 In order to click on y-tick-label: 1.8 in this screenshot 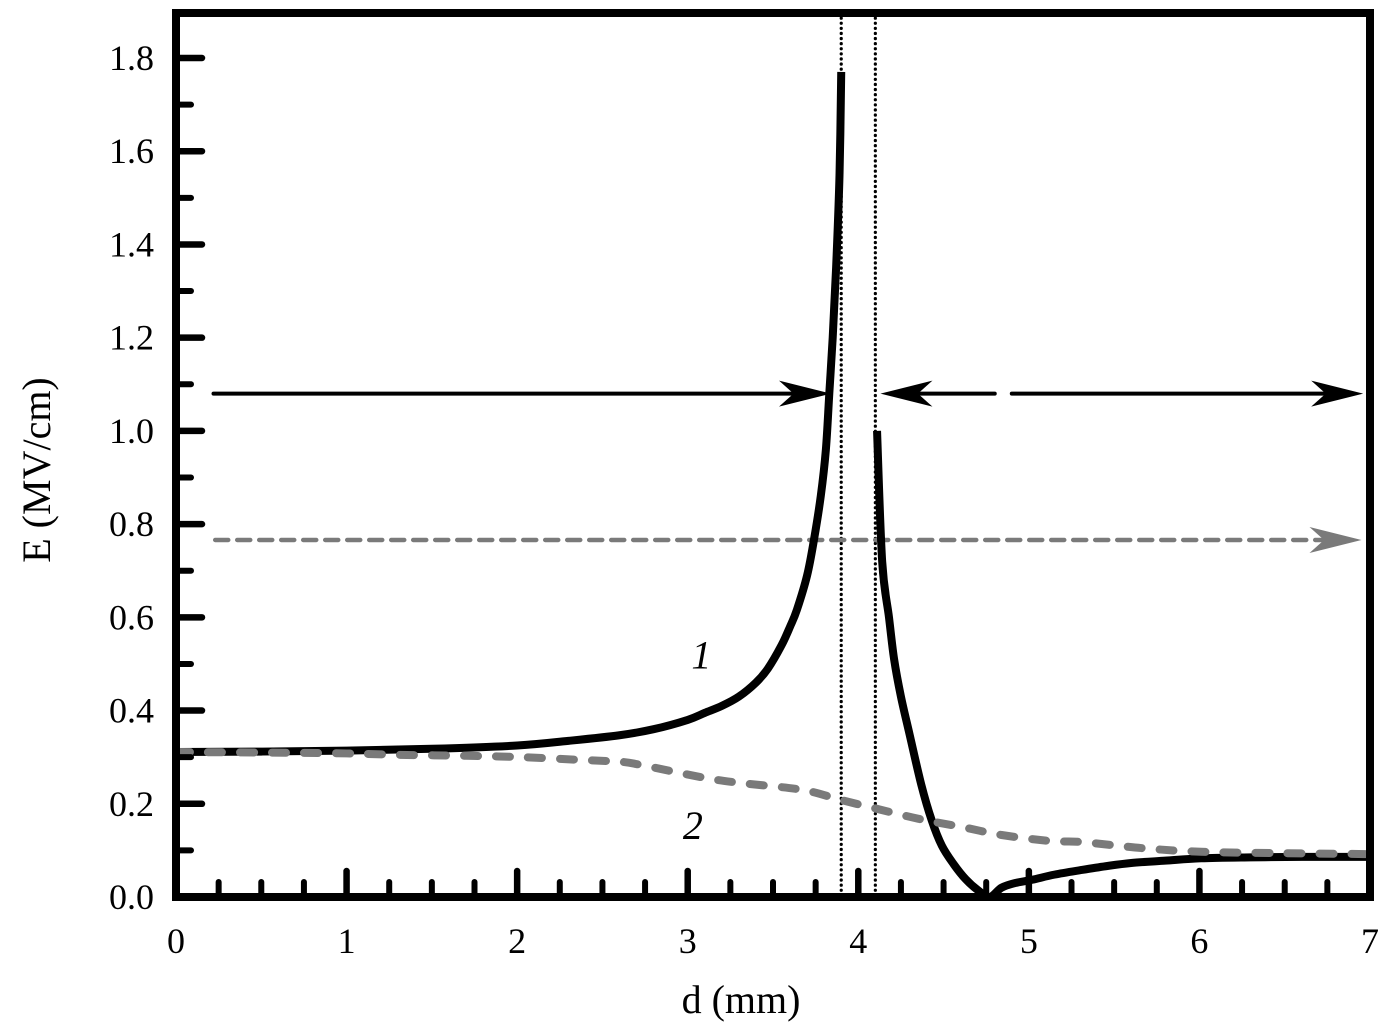, I will do `click(131, 58)`.